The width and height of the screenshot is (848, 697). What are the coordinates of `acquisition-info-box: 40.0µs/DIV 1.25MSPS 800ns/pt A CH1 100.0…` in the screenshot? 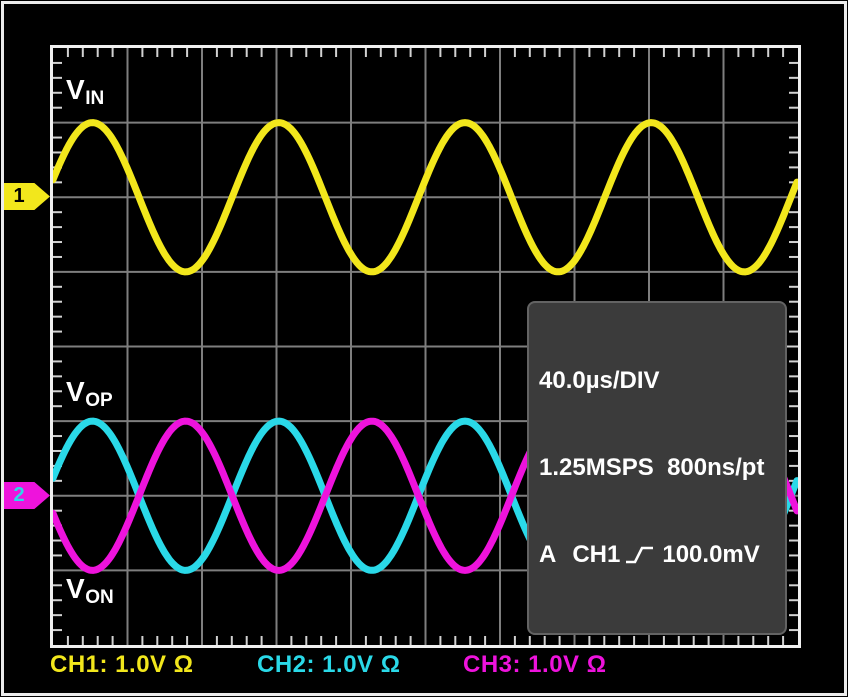 It's located at (657, 468).